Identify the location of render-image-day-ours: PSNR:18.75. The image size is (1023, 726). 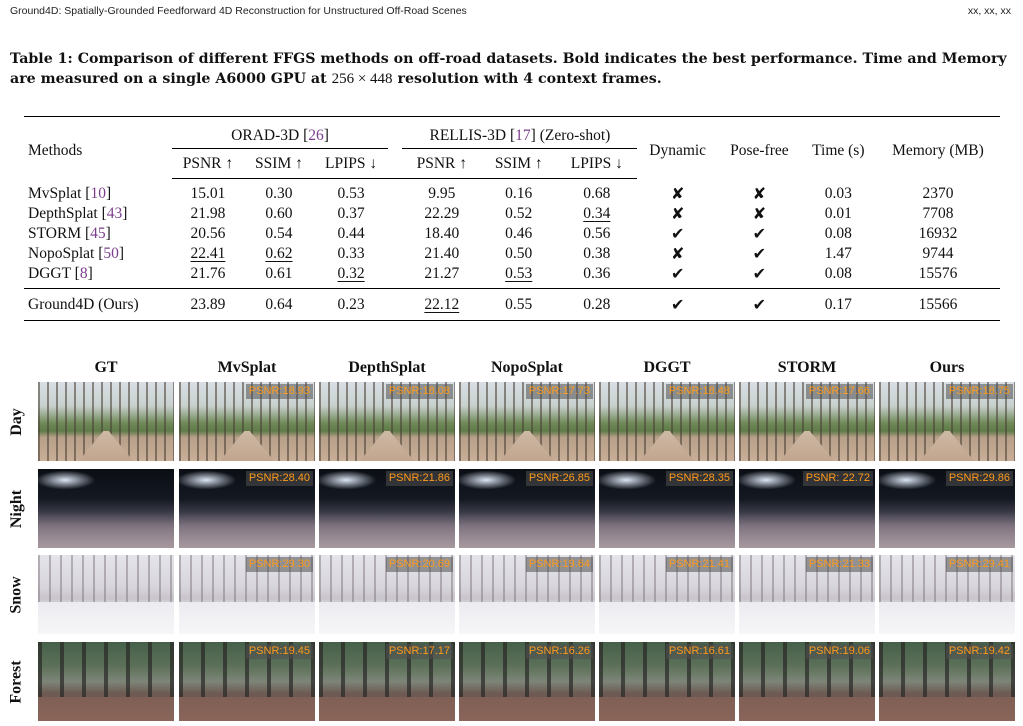
(947, 421).